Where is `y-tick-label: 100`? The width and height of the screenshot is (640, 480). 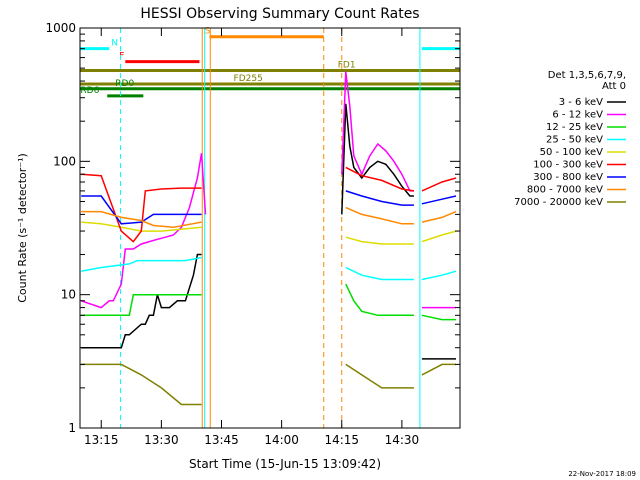 y-tick-label: 100 is located at coordinates (64, 161).